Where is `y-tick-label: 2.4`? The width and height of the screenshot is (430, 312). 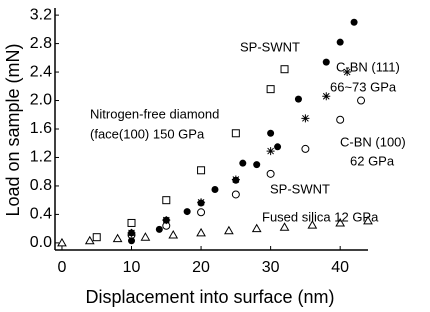 y-tick-label: 2.4 is located at coordinates (41, 71).